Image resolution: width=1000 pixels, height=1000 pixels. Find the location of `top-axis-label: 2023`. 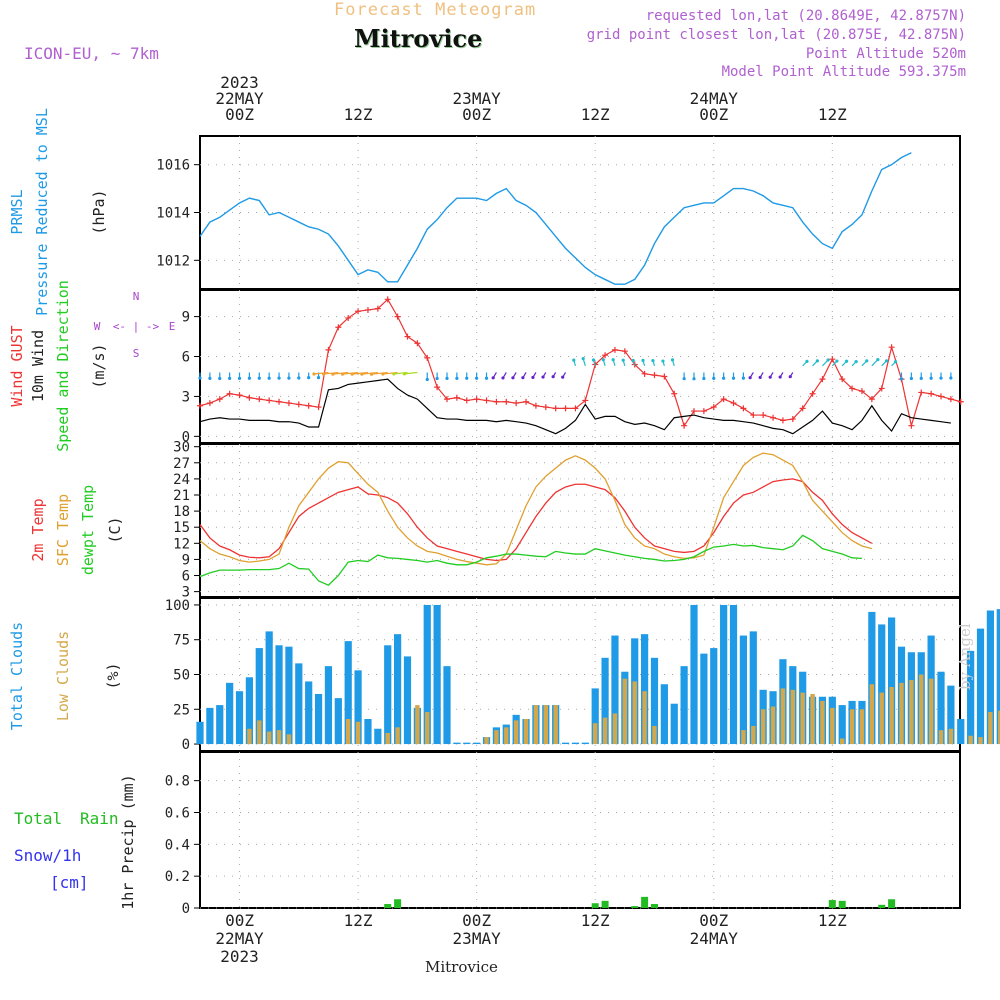

top-axis-label: 2023 is located at coordinates (239, 82).